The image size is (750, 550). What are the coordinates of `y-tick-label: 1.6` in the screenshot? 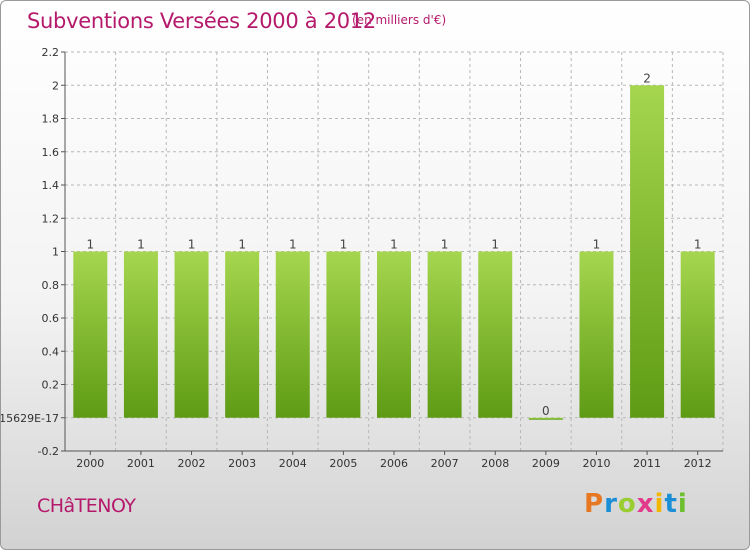 It's located at (51, 152).